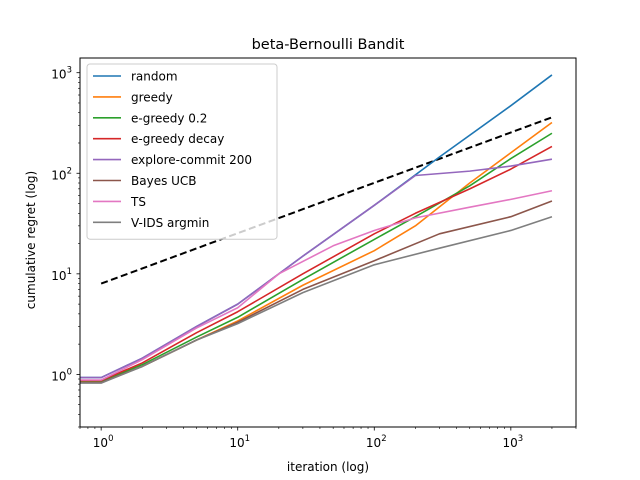 Image resolution: width=640 pixels, height=480 pixels. What do you see at coordinates (177, 139) in the screenshot?
I see `legend-label-3: e-greedy decay` at bounding box center [177, 139].